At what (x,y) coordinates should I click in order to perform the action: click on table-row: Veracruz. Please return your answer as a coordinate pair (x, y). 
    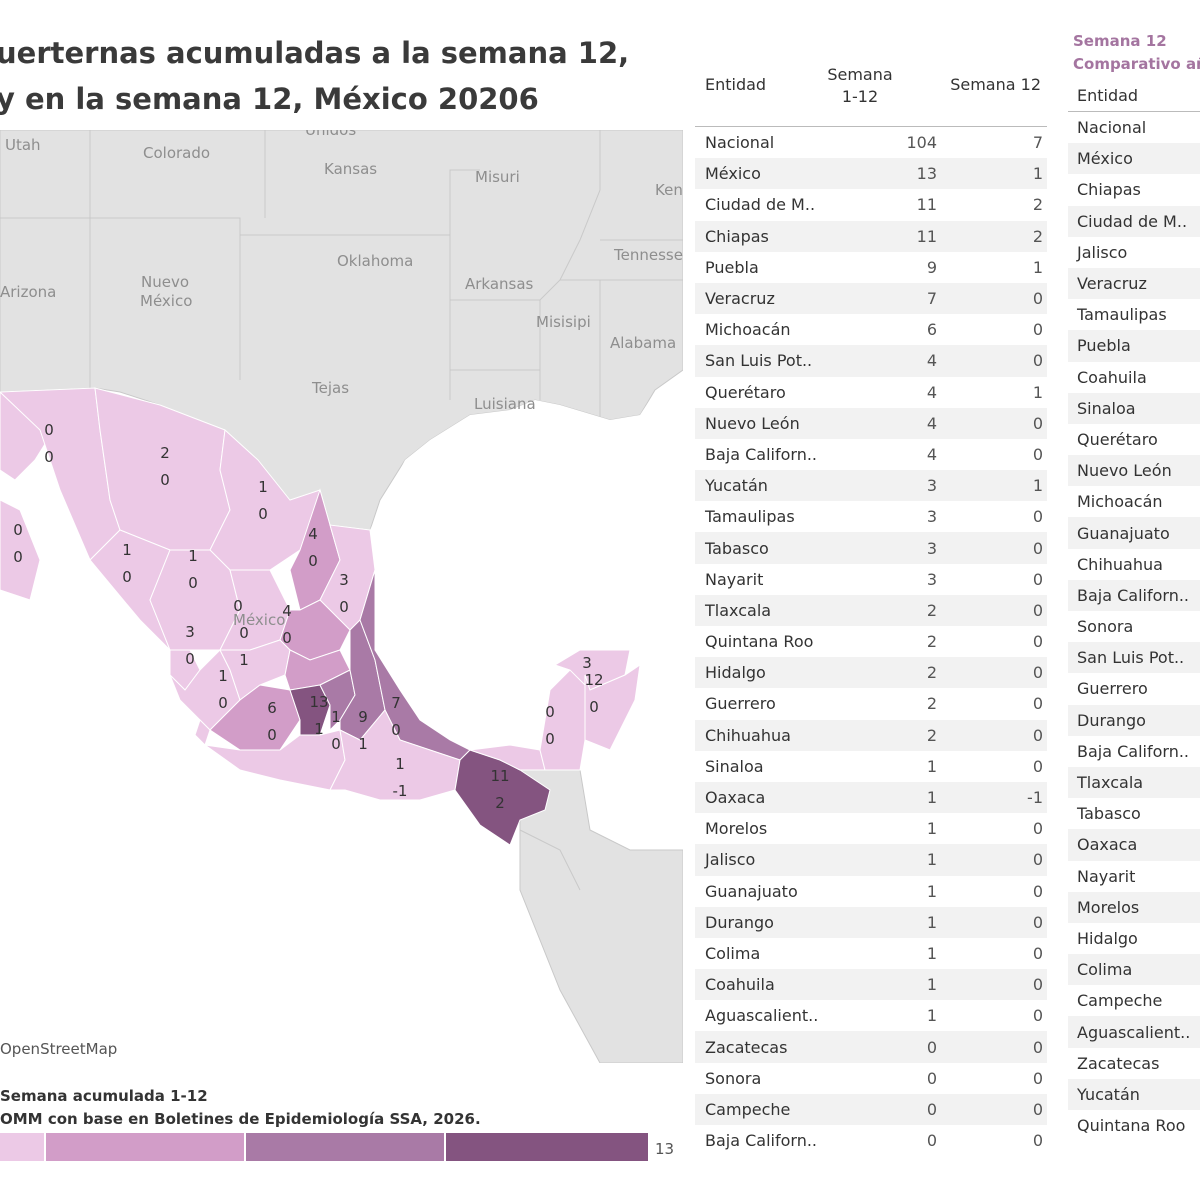
    Looking at the image, I should click on (1134, 283).